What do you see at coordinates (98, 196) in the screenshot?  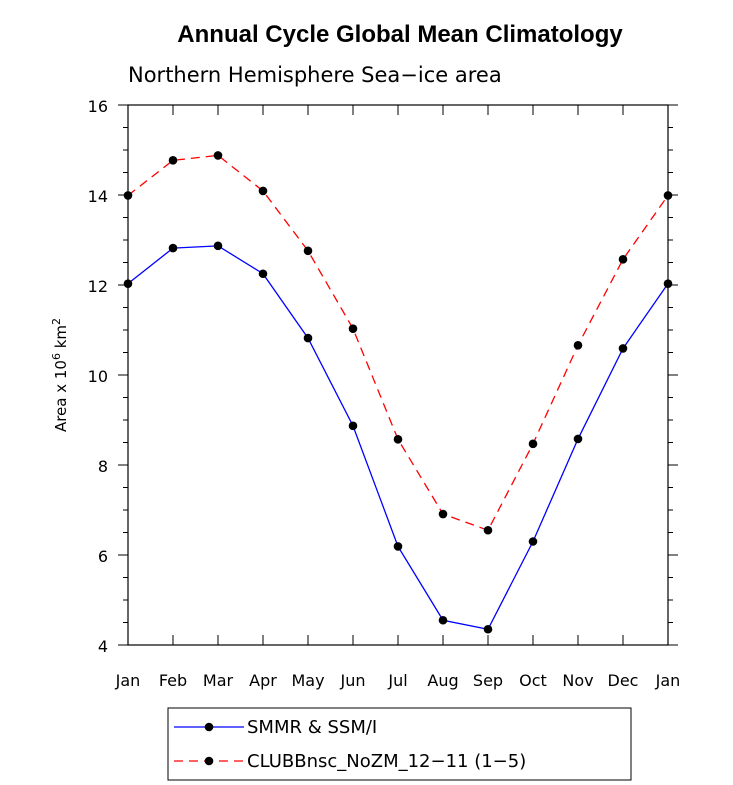 I see `y-tick-label: 14` at bounding box center [98, 196].